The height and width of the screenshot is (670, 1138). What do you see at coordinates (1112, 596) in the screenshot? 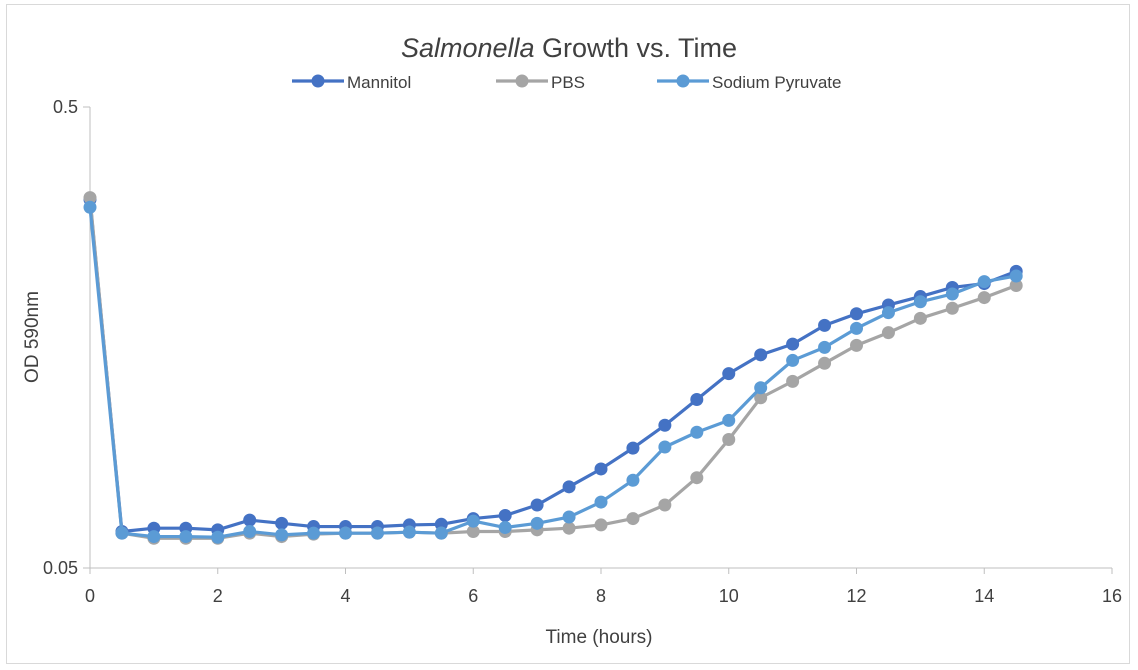
I see `x-tick-label: 16` at bounding box center [1112, 596].